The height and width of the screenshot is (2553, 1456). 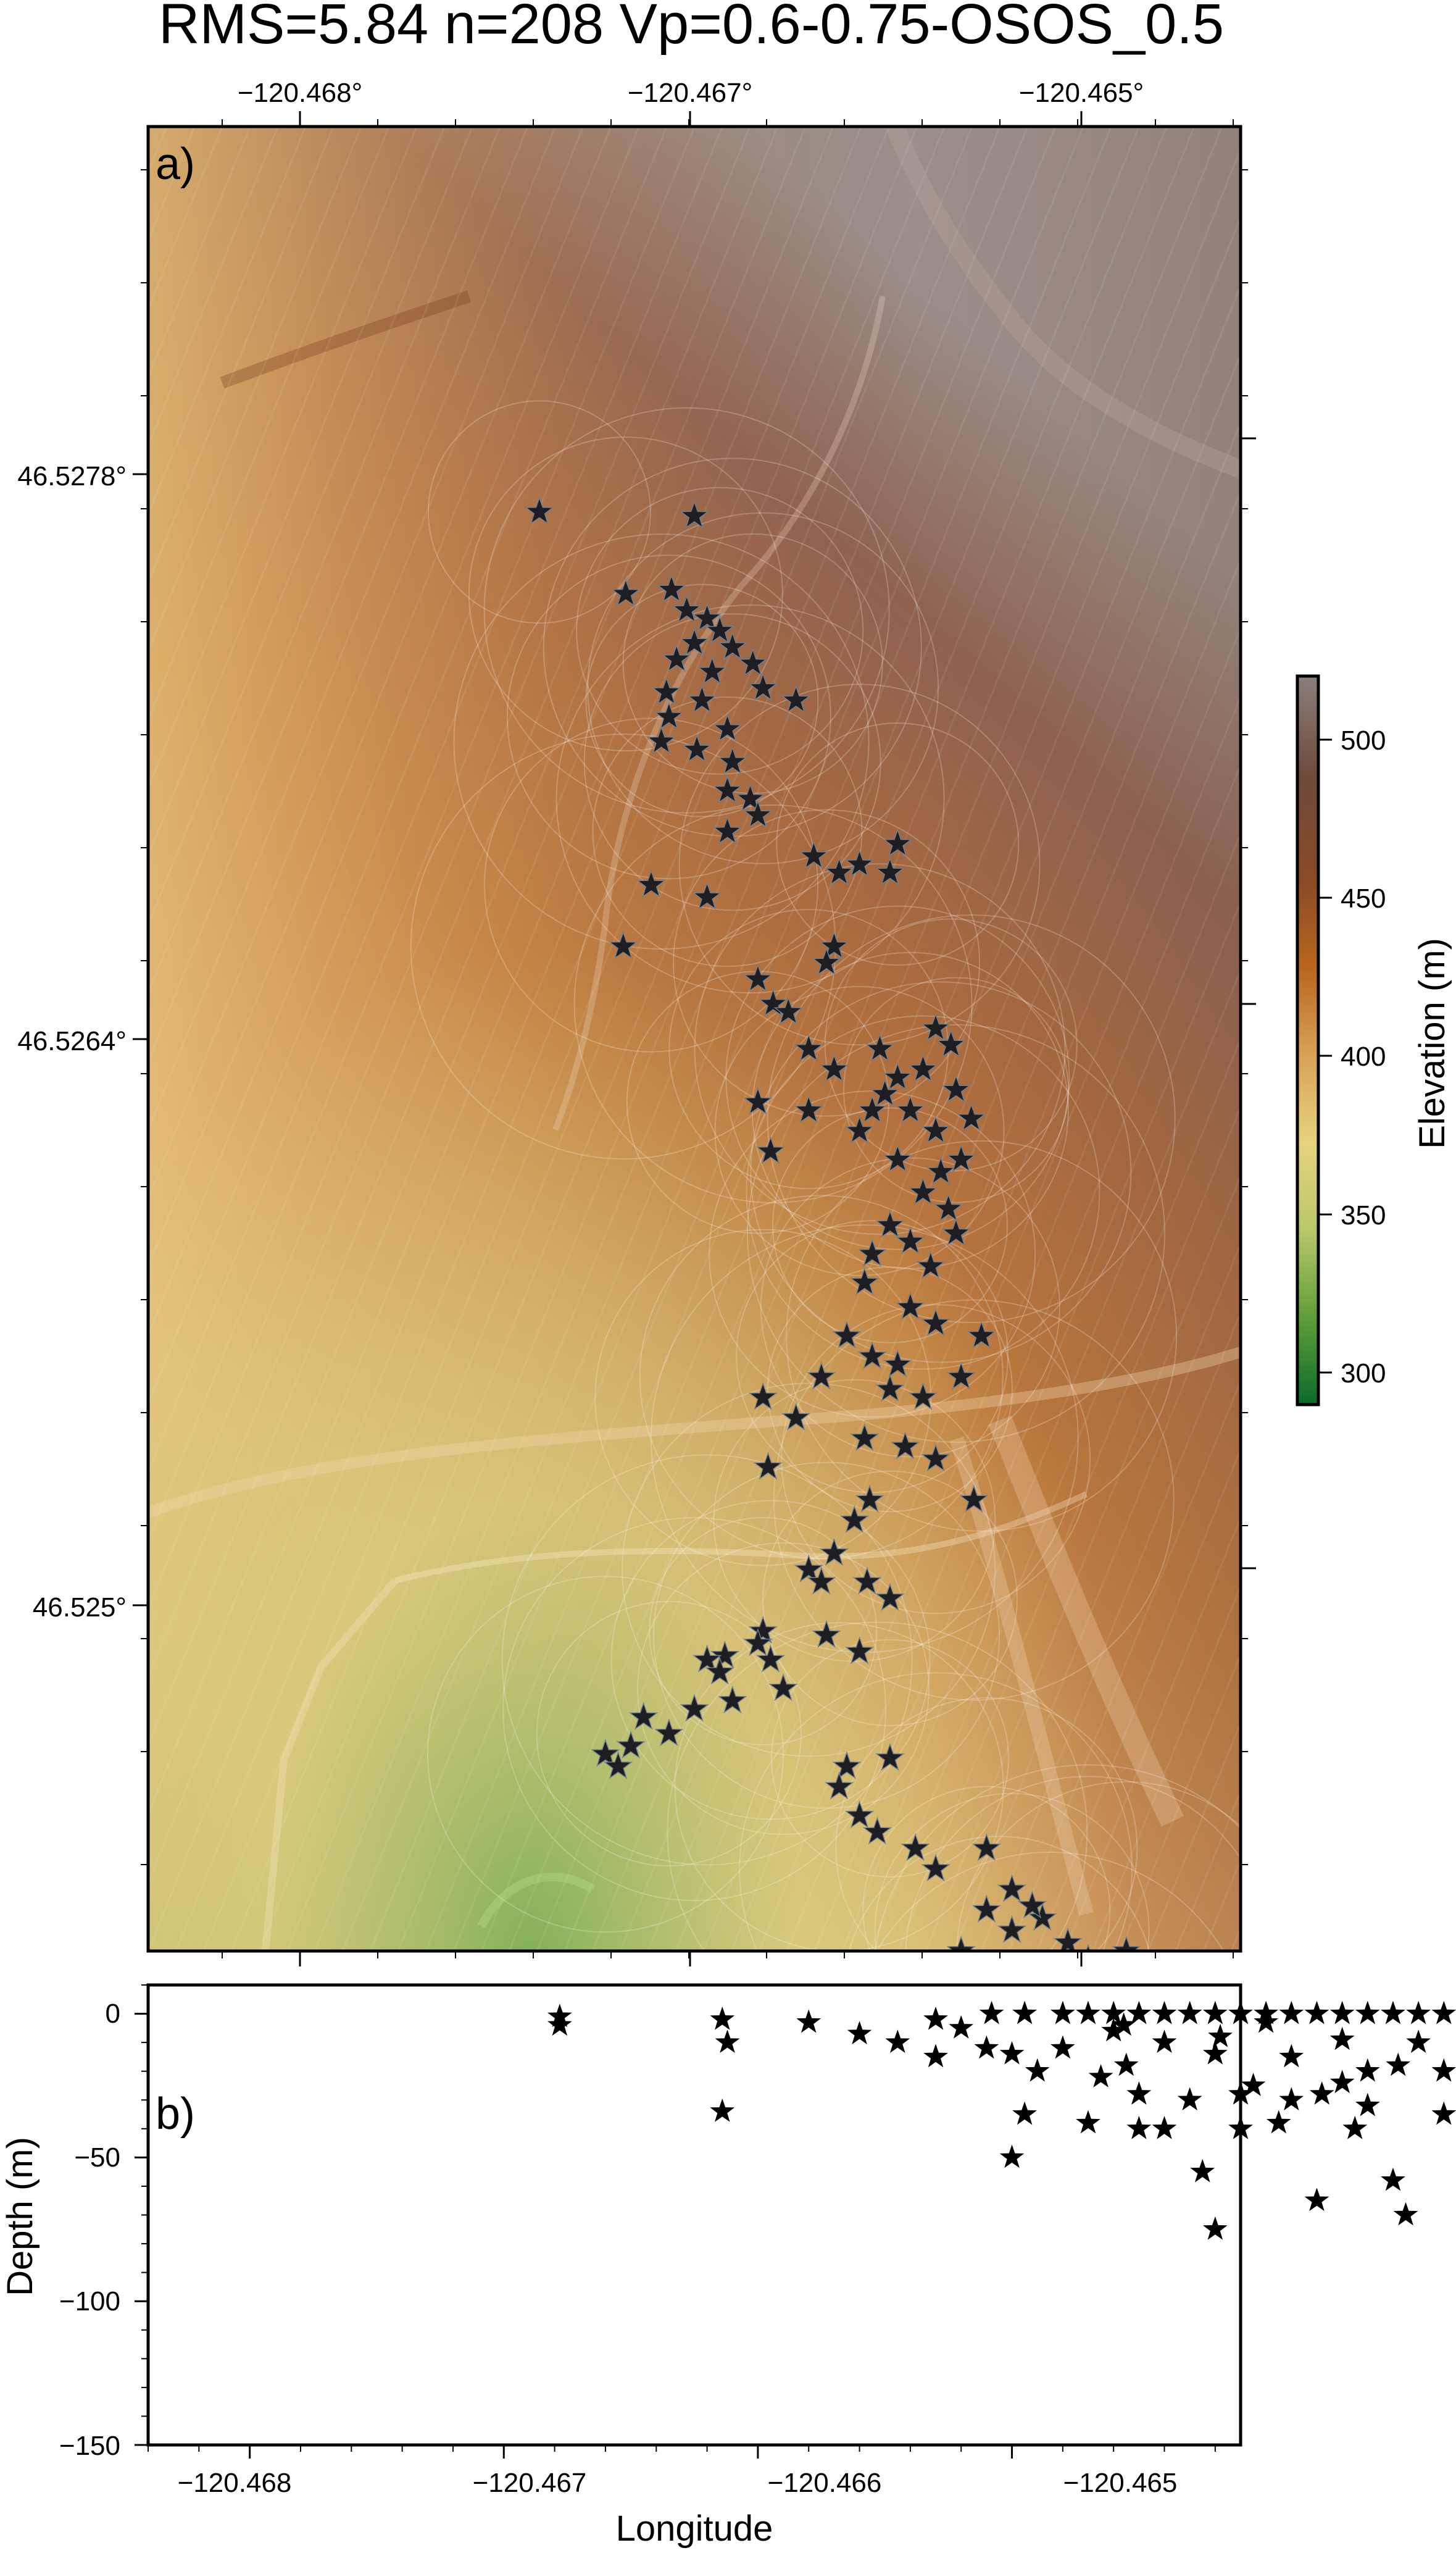 I want to click on top-tick-label: −120.467°, so click(x=690, y=93).